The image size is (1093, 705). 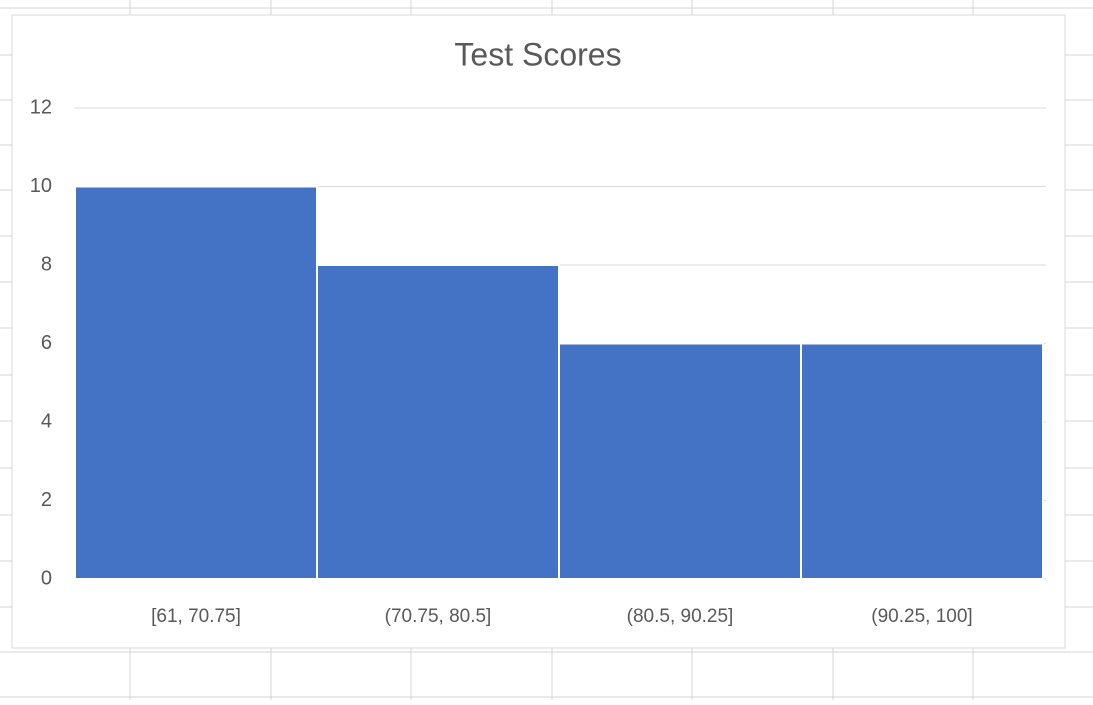 What do you see at coordinates (680, 616) in the screenshot?
I see `x-tick-label: (80.5, 90.25]` at bounding box center [680, 616].